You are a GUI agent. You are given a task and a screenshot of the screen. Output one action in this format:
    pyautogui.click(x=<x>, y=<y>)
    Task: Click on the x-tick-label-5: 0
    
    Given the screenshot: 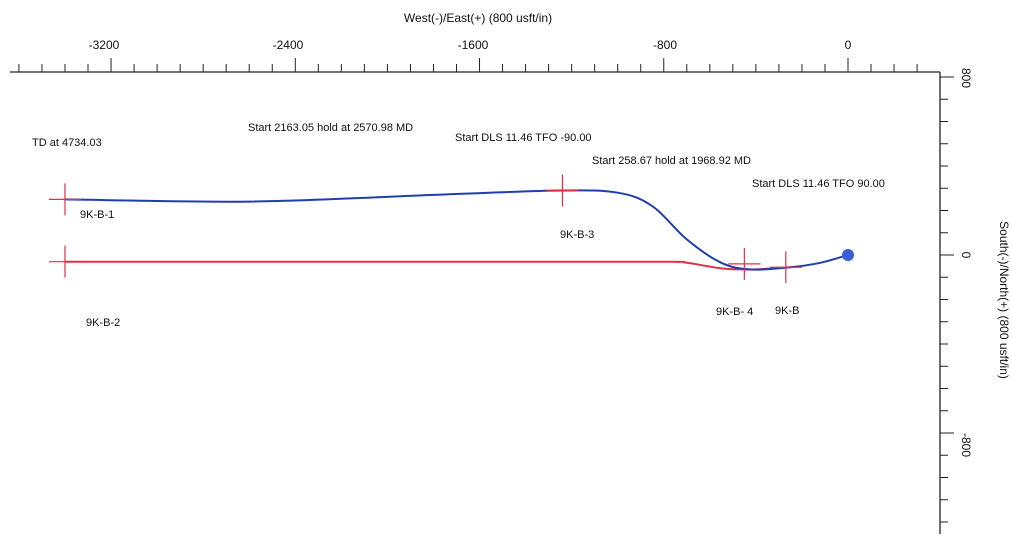 What is the action you would take?
    pyautogui.click(x=848, y=45)
    